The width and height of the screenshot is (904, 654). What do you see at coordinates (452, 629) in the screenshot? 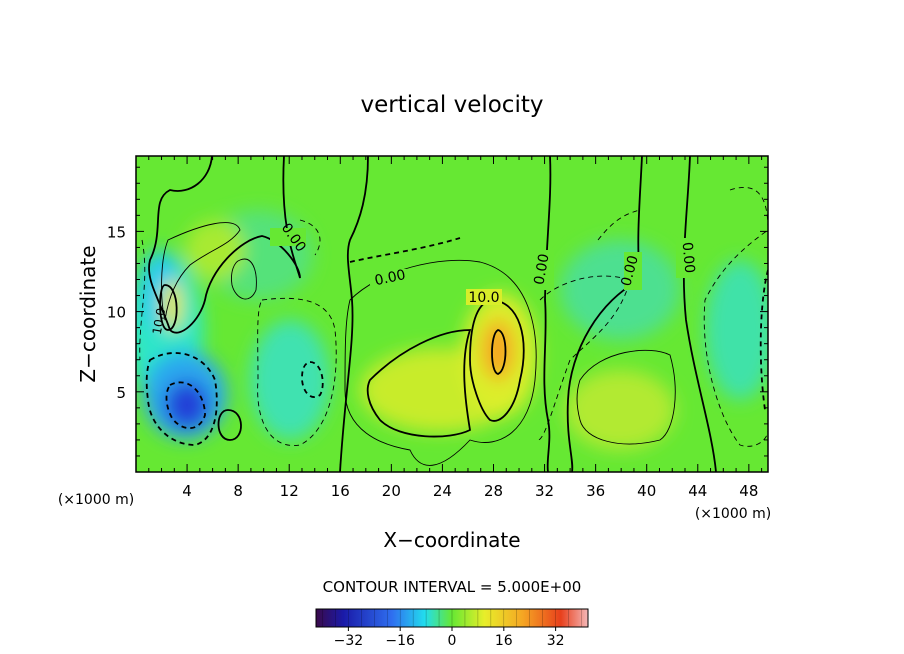
I see `colorbar-ticks: −32 −16 0 16 32` at bounding box center [452, 629].